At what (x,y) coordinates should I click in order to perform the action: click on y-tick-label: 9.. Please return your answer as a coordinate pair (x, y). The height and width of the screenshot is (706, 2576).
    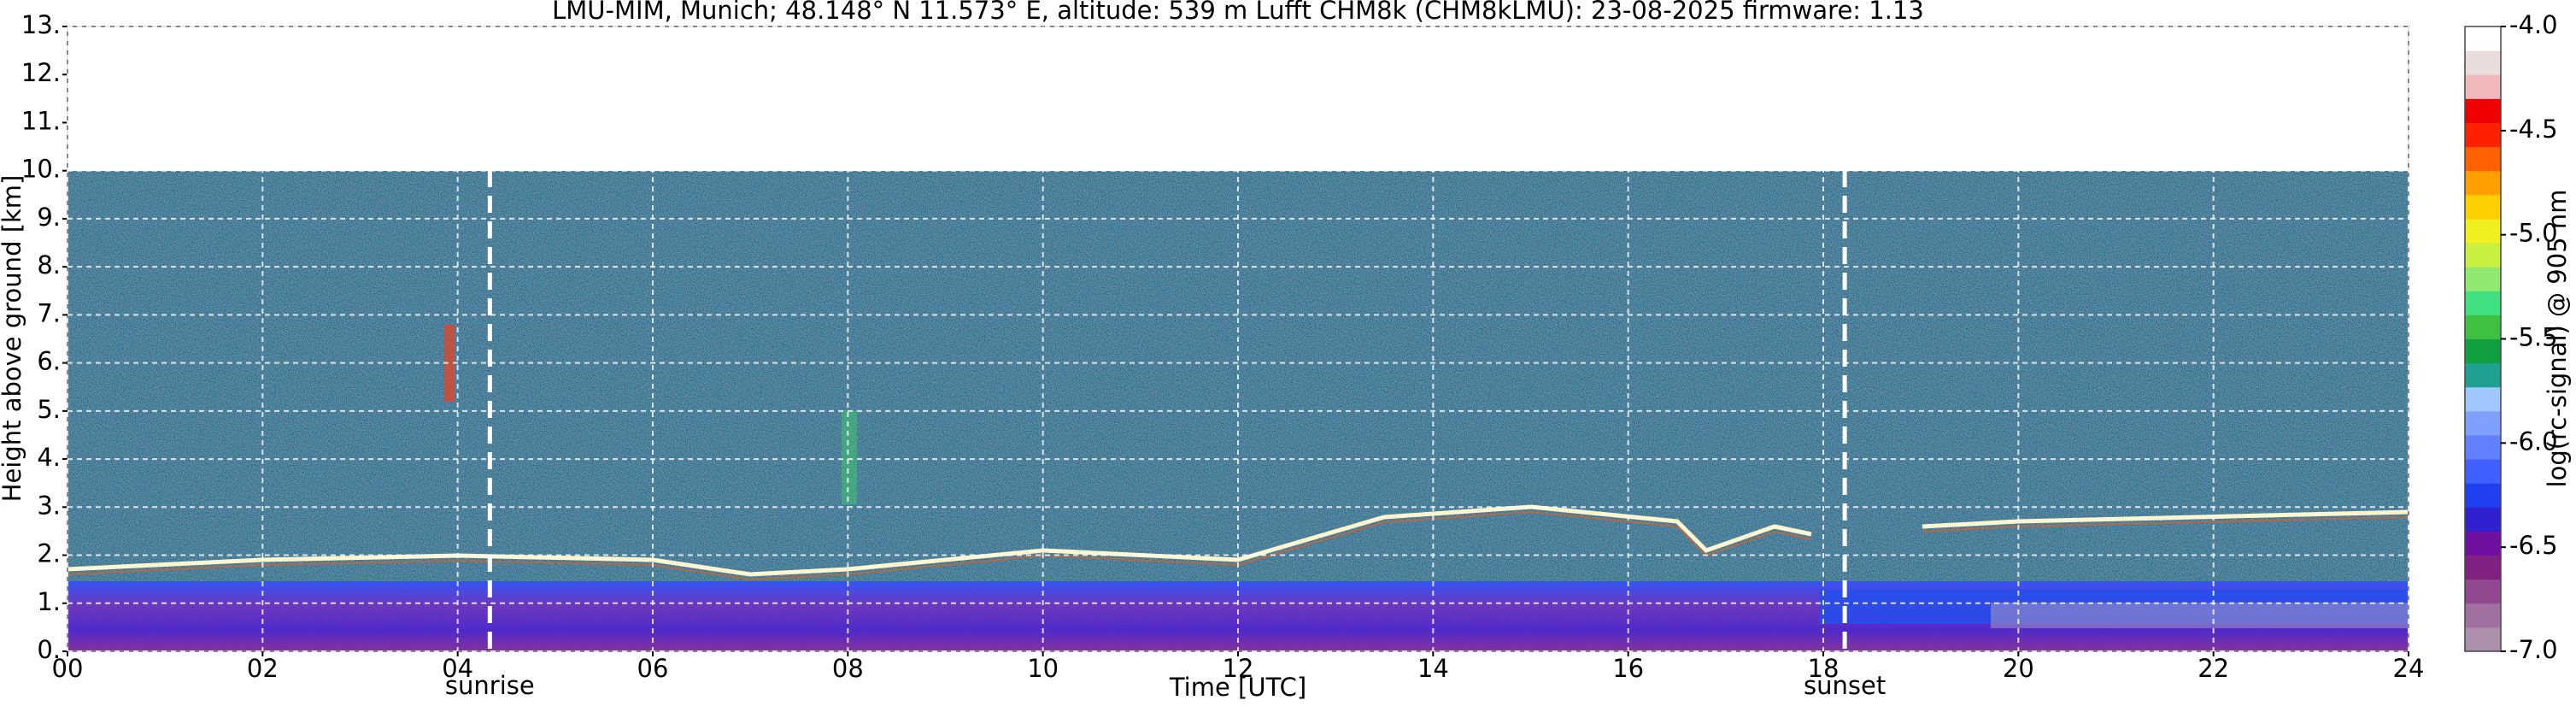
    Looking at the image, I should click on (49, 217).